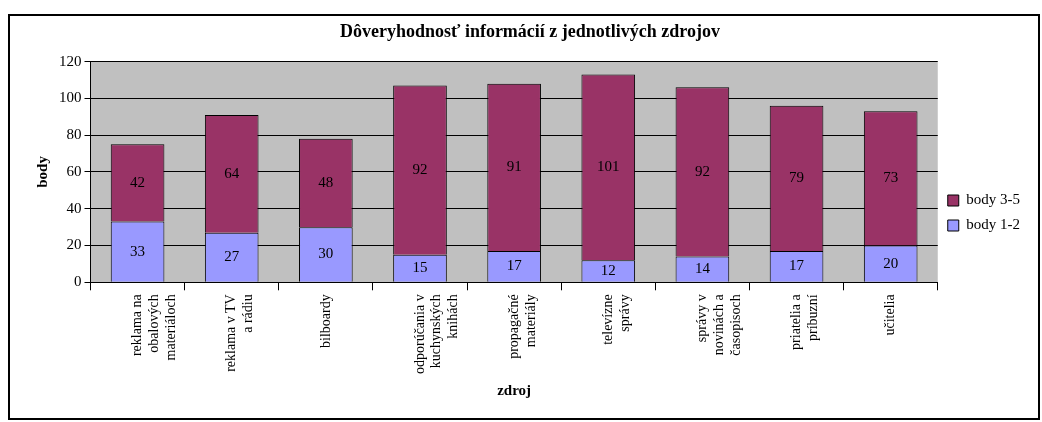  Describe the element at coordinates (153, 327) in the screenshot. I see `x-tick-label: reklama na obalových materiáloch` at that location.